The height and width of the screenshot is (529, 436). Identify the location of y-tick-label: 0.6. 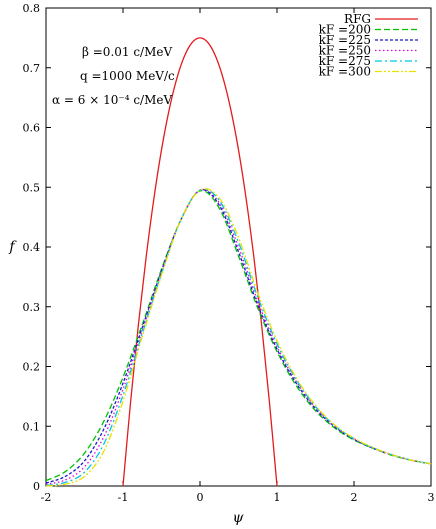
(32, 128).